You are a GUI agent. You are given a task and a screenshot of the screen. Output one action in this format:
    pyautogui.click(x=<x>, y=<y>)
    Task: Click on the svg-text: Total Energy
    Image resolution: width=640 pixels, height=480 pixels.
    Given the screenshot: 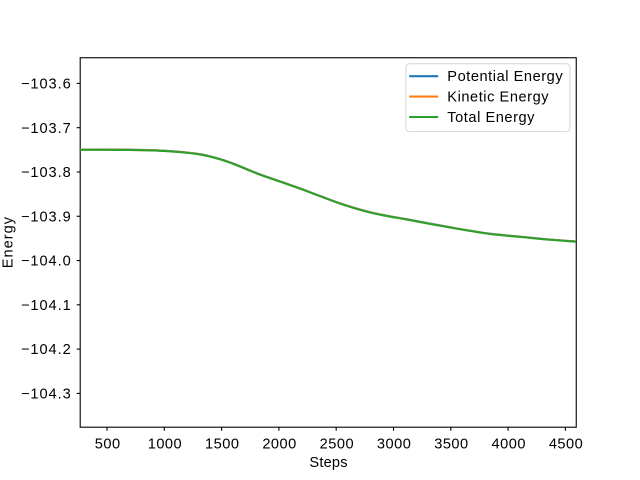 What is the action you would take?
    pyautogui.click(x=491, y=118)
    